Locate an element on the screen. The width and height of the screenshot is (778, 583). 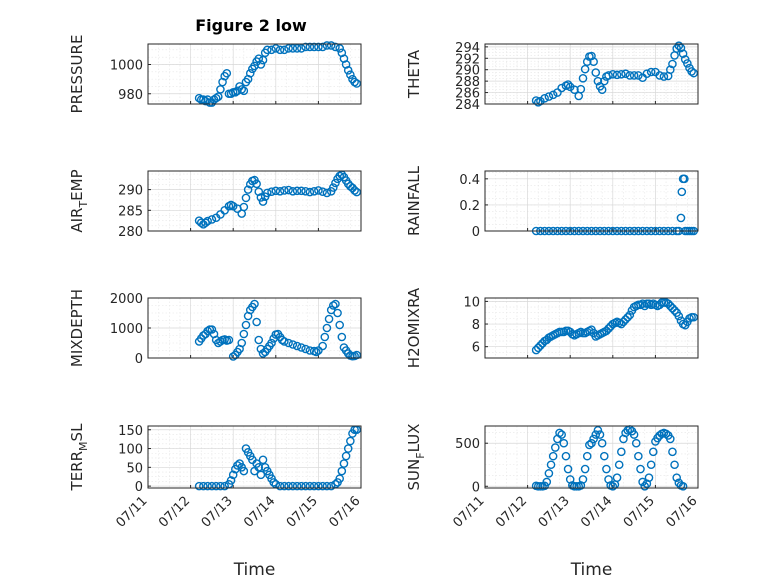
y-tick-label: 150 is located at coordinates (130, 431).